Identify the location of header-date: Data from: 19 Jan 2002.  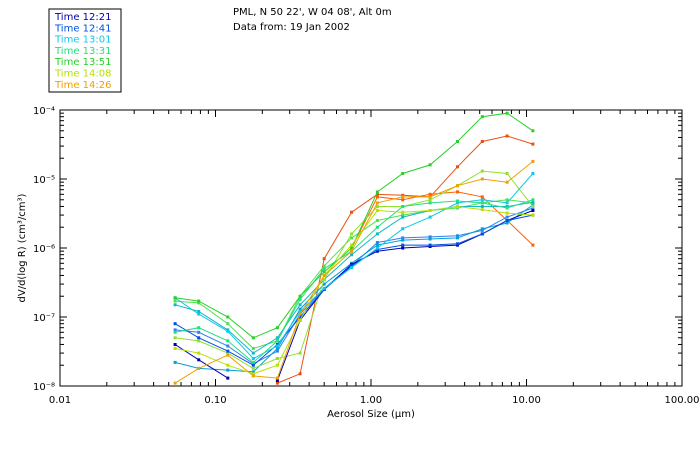
(291, 27).